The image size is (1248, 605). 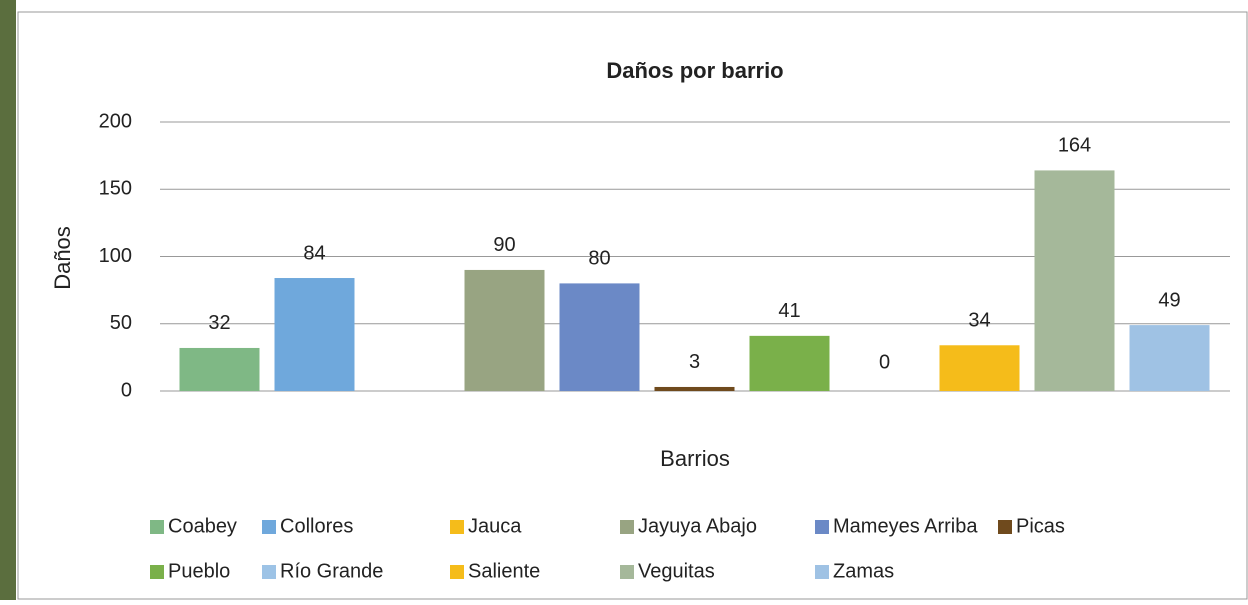 I want to click on value-label: 84, so click(x=314, y=253).